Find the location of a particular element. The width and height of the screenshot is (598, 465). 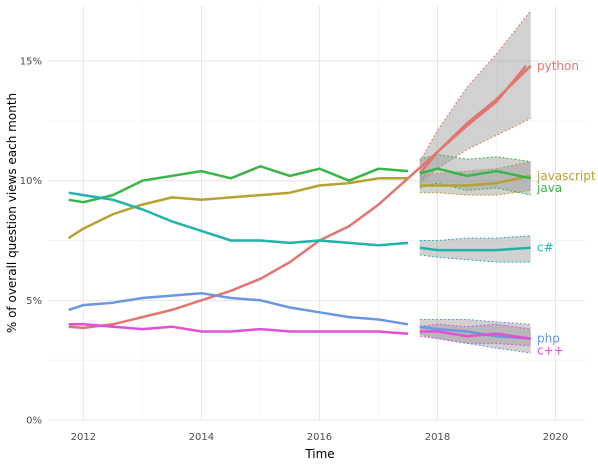

x-tick-label: 2014 is located at coordinates (201, 437).